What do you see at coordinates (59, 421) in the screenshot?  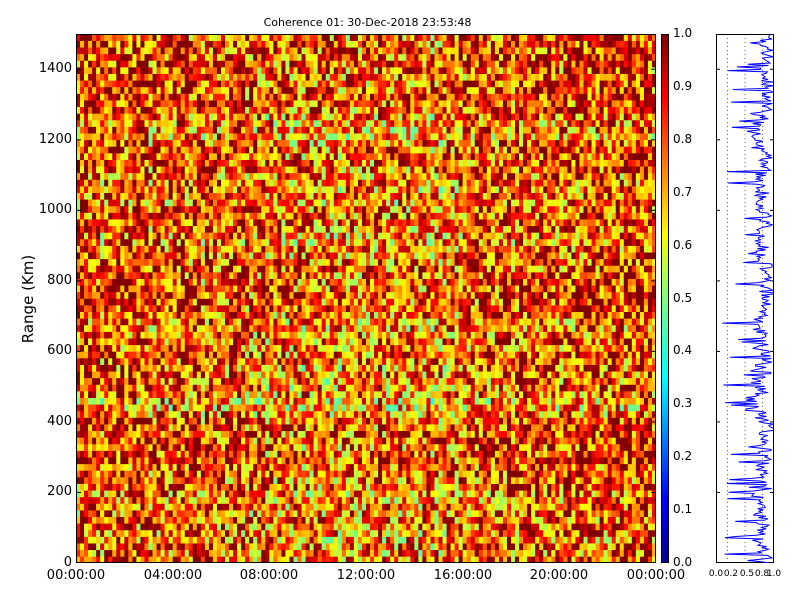 I see `y-tick-label: 400` at bounding box center [59, 421].